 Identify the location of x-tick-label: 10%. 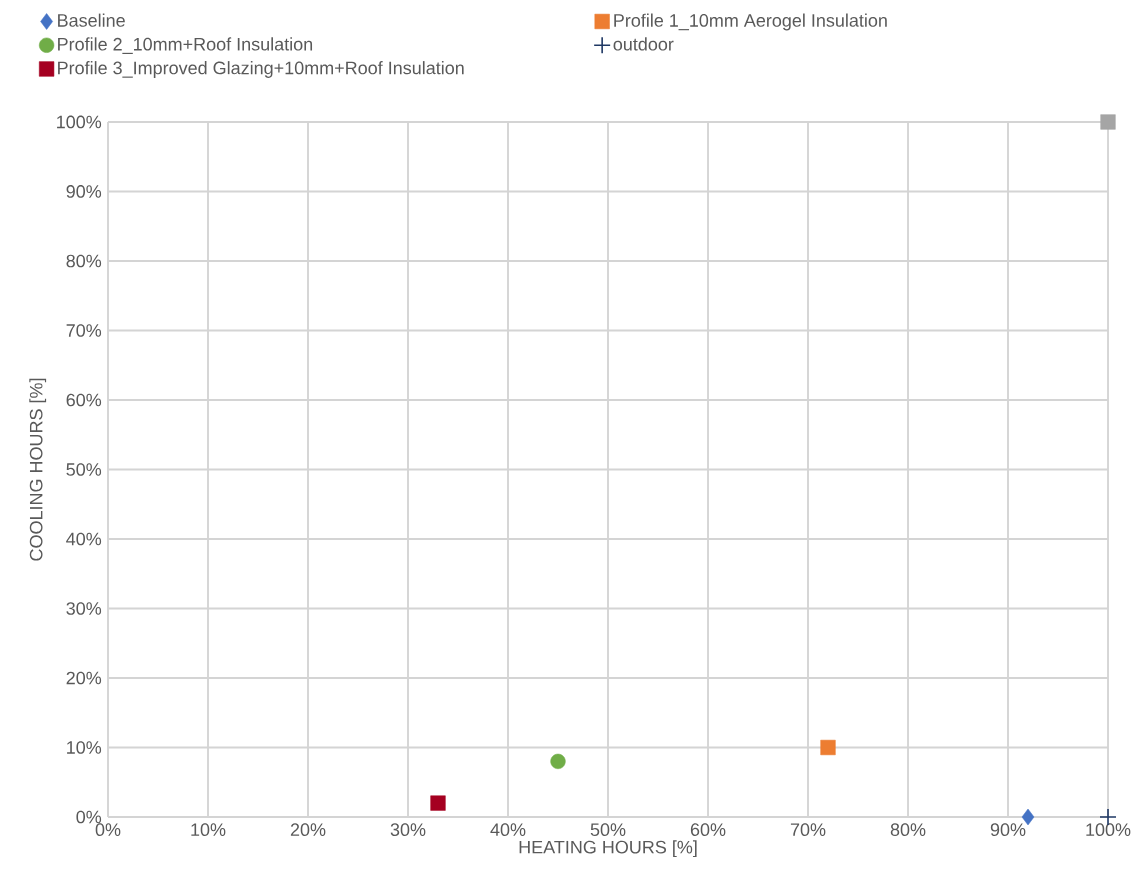
(208, 829).